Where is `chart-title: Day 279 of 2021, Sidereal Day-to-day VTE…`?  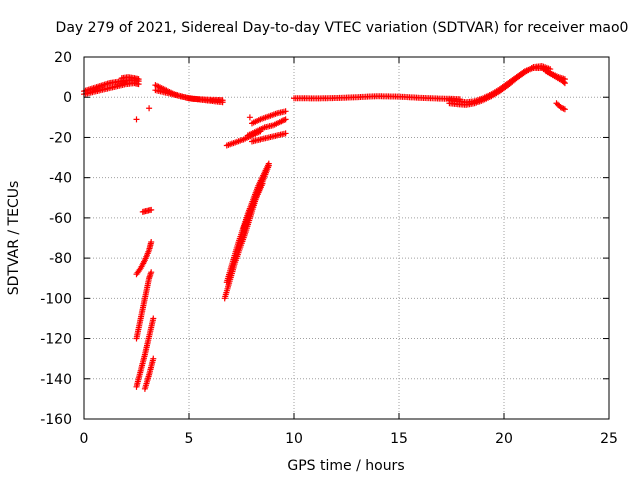
chart-title: Day 279 of 2021, Sidereal Day-to-day VTE… is located at coordinates (342, 28).